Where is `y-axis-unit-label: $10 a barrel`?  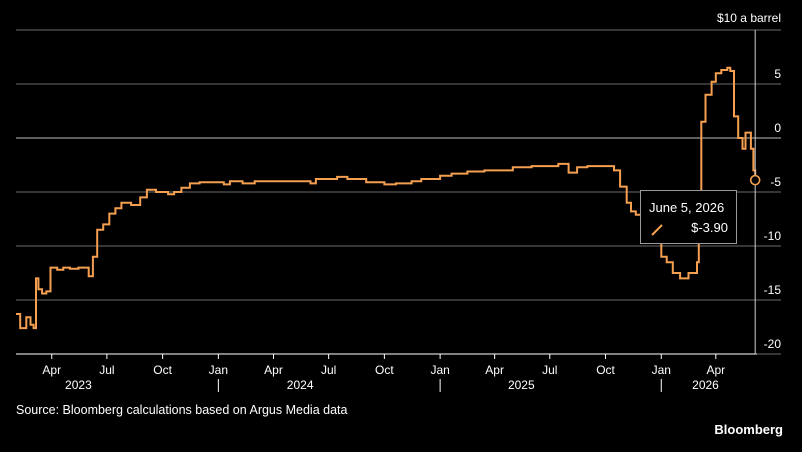 y-axis-unit-label: $10 a barrel is located at coordinates (749, 18).